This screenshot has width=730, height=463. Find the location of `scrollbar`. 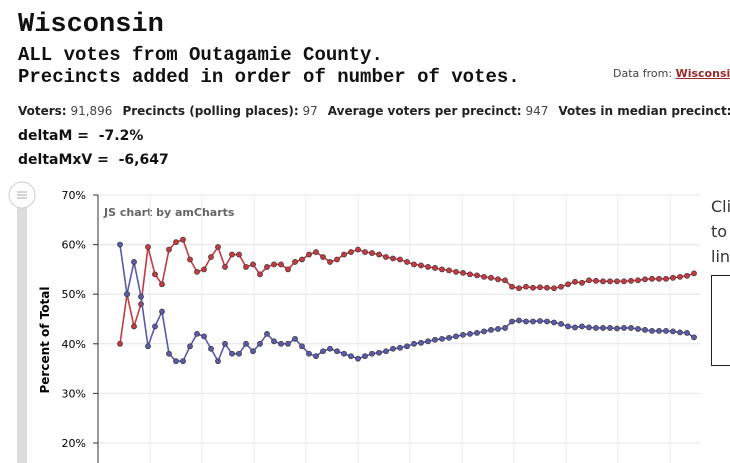

scrollbar is located at coordinates (22, 327).